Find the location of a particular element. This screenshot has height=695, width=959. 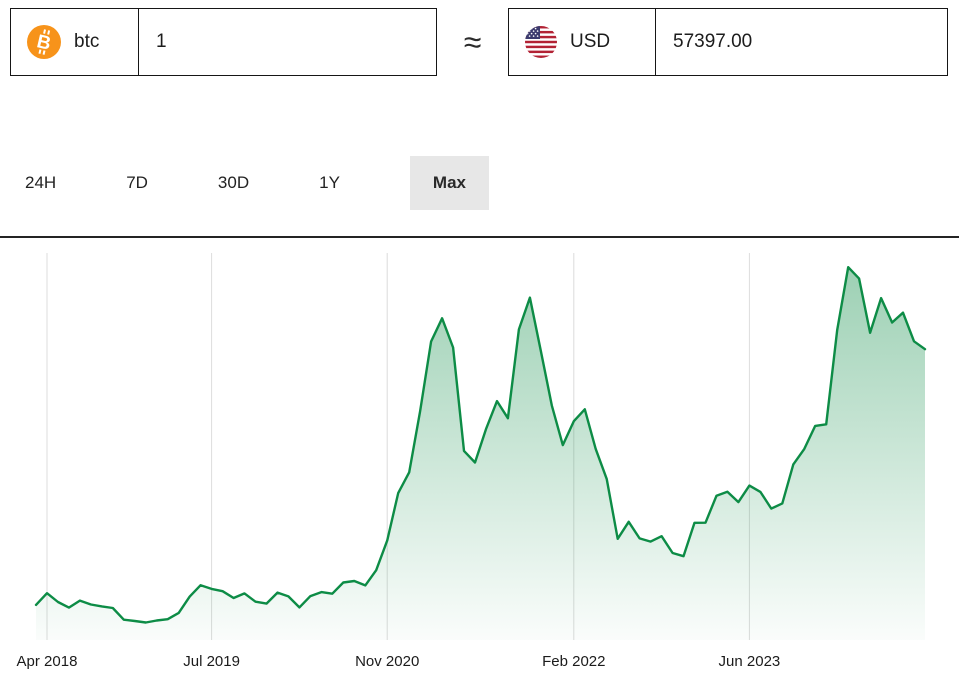

tab-7d: 7D is located at coordinates (137, 182).